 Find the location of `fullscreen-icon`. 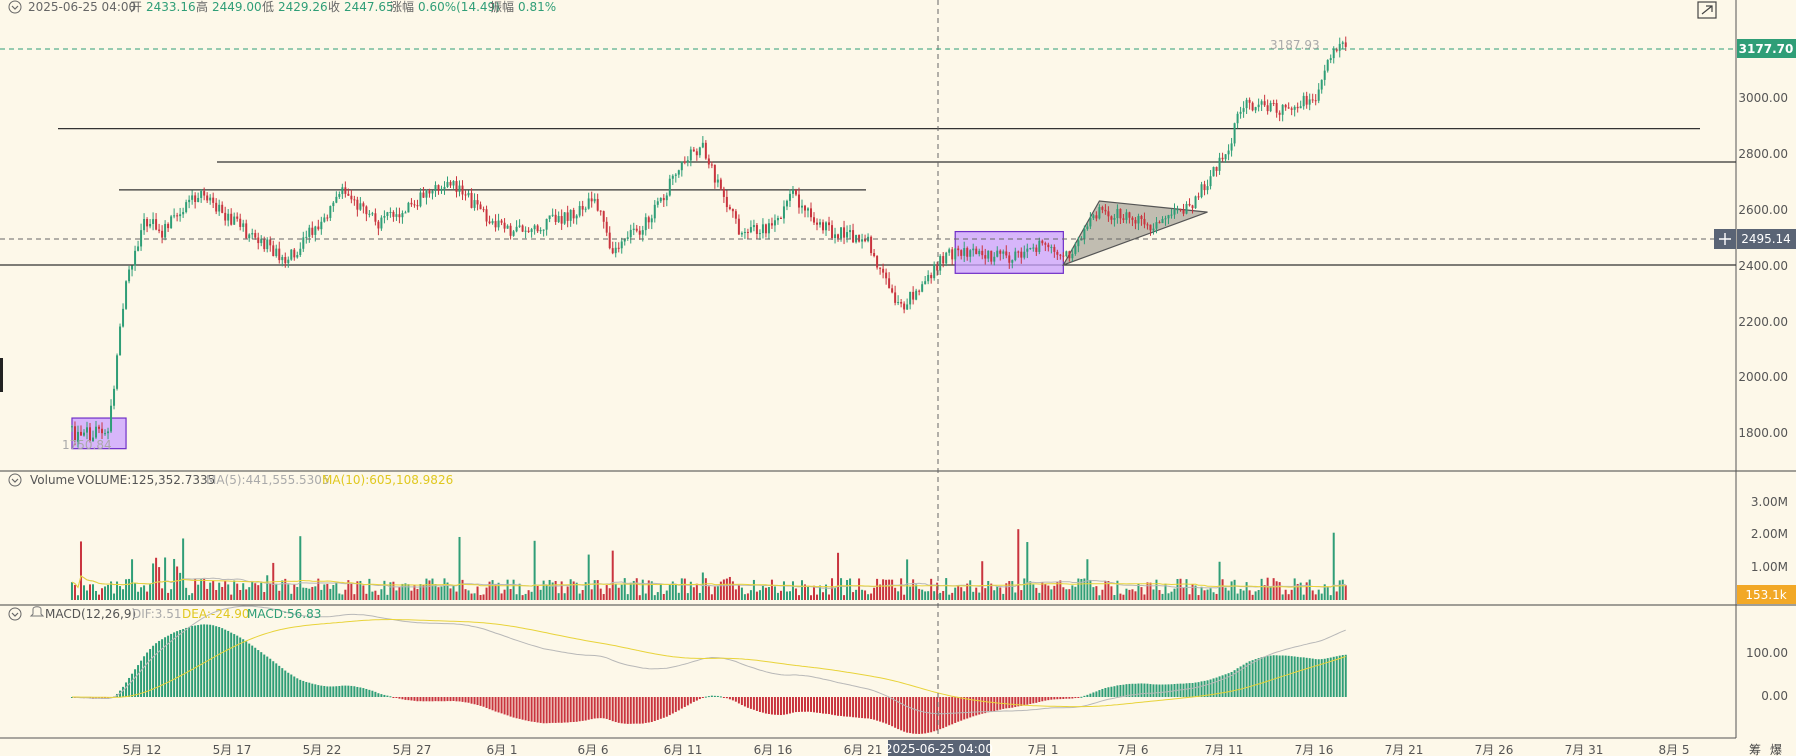

fullscreen-icon is located at coordinates (1707, 10).